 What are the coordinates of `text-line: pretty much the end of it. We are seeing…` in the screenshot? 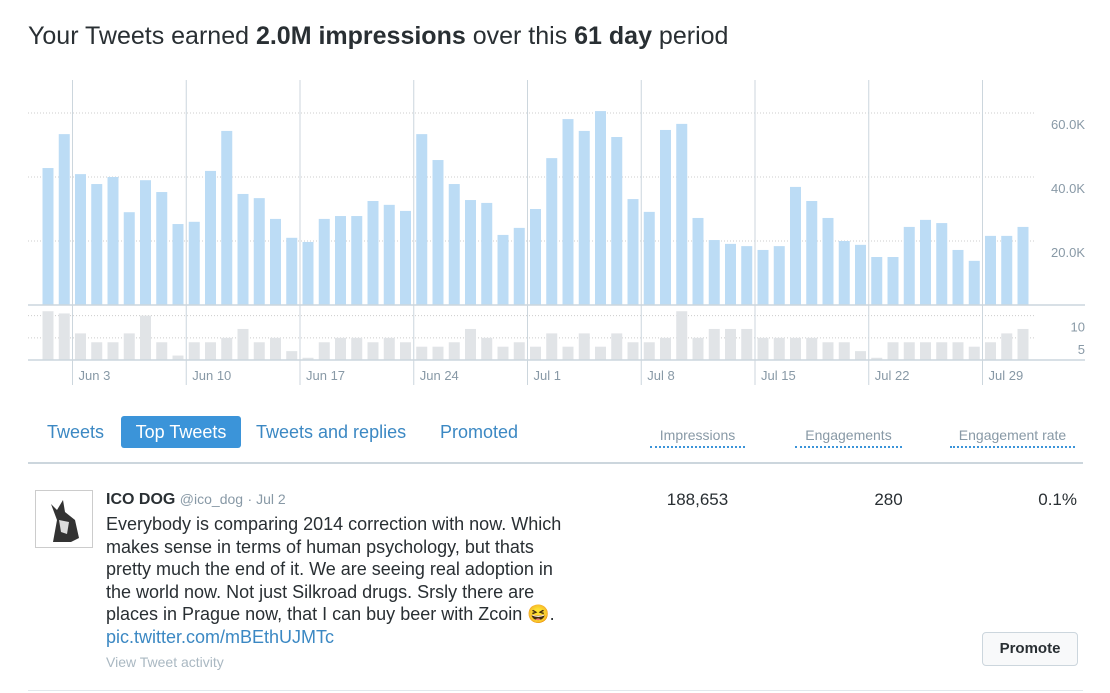 It's located at (329, 569).